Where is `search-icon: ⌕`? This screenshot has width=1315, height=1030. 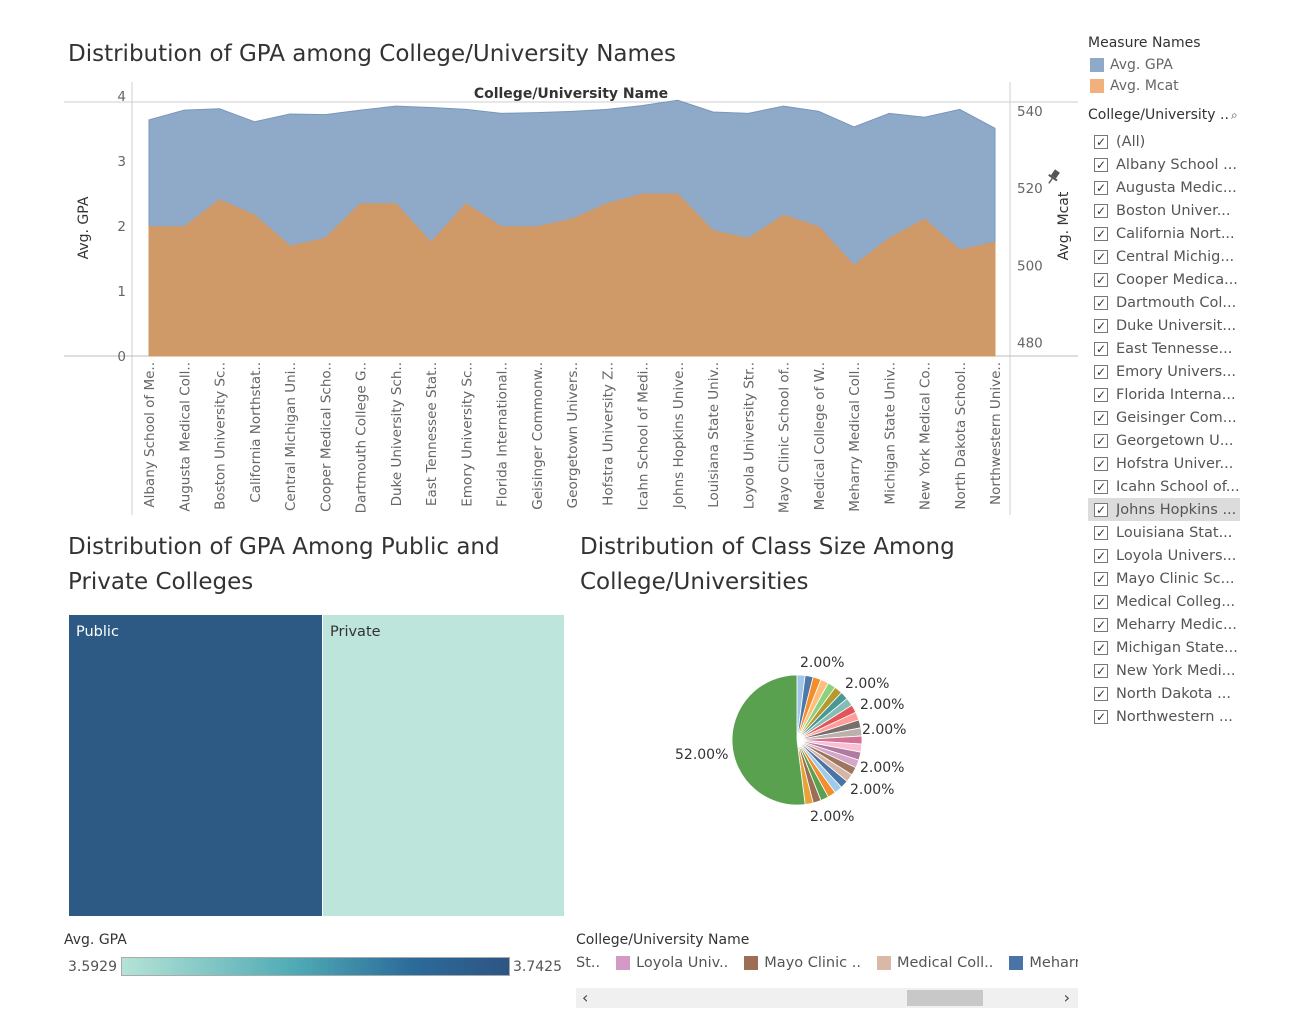
search-icon: ⌕ is located at coordinates (1234, 114).